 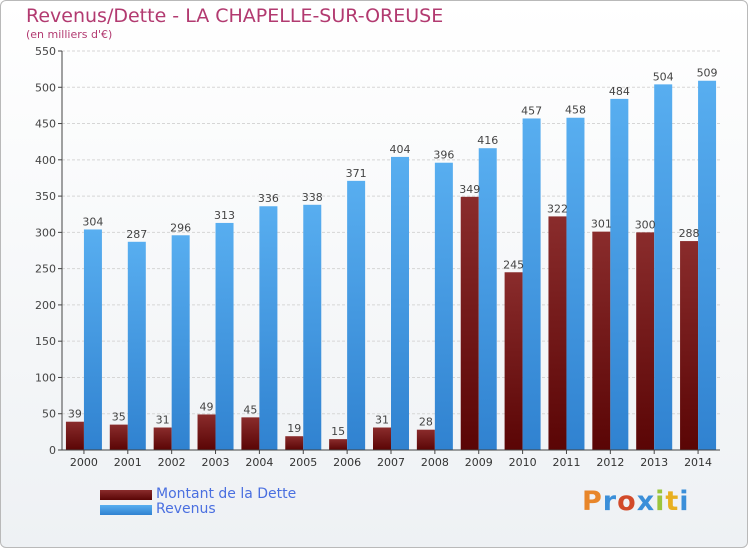 What do you see at coordinates (443, 155) in the screenshot?
I see `data-label: 396` at bounding box center [443, 155].